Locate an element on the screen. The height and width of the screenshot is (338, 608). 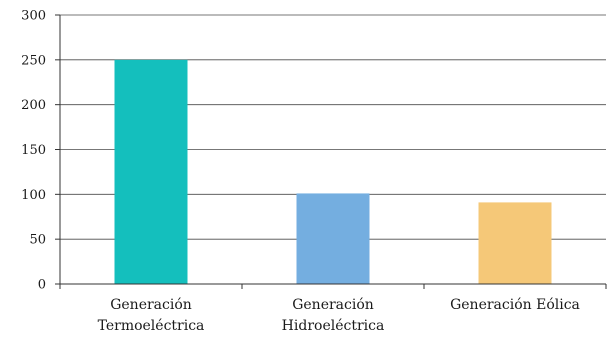
x-category-label: Generación Hidroeléctrica is located at coordinates (333, 315).